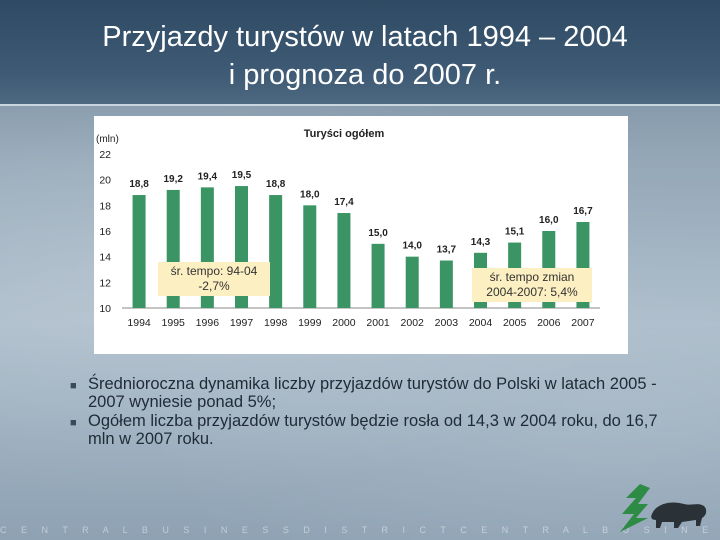 This screenshot has height=540, width=720. I want to click on data-label: 19,4, so click(208, 176).